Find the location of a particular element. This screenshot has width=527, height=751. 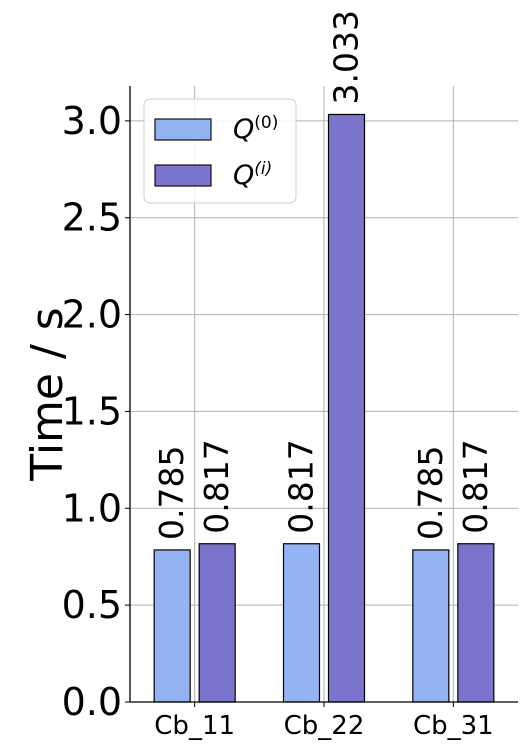

legend: Q(0)Q(i) is located at coordinates (220, 151).